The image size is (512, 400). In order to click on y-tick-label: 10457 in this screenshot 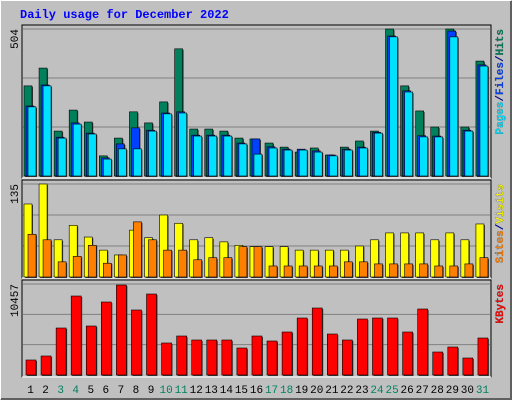, I will do `click(16, 300)`.